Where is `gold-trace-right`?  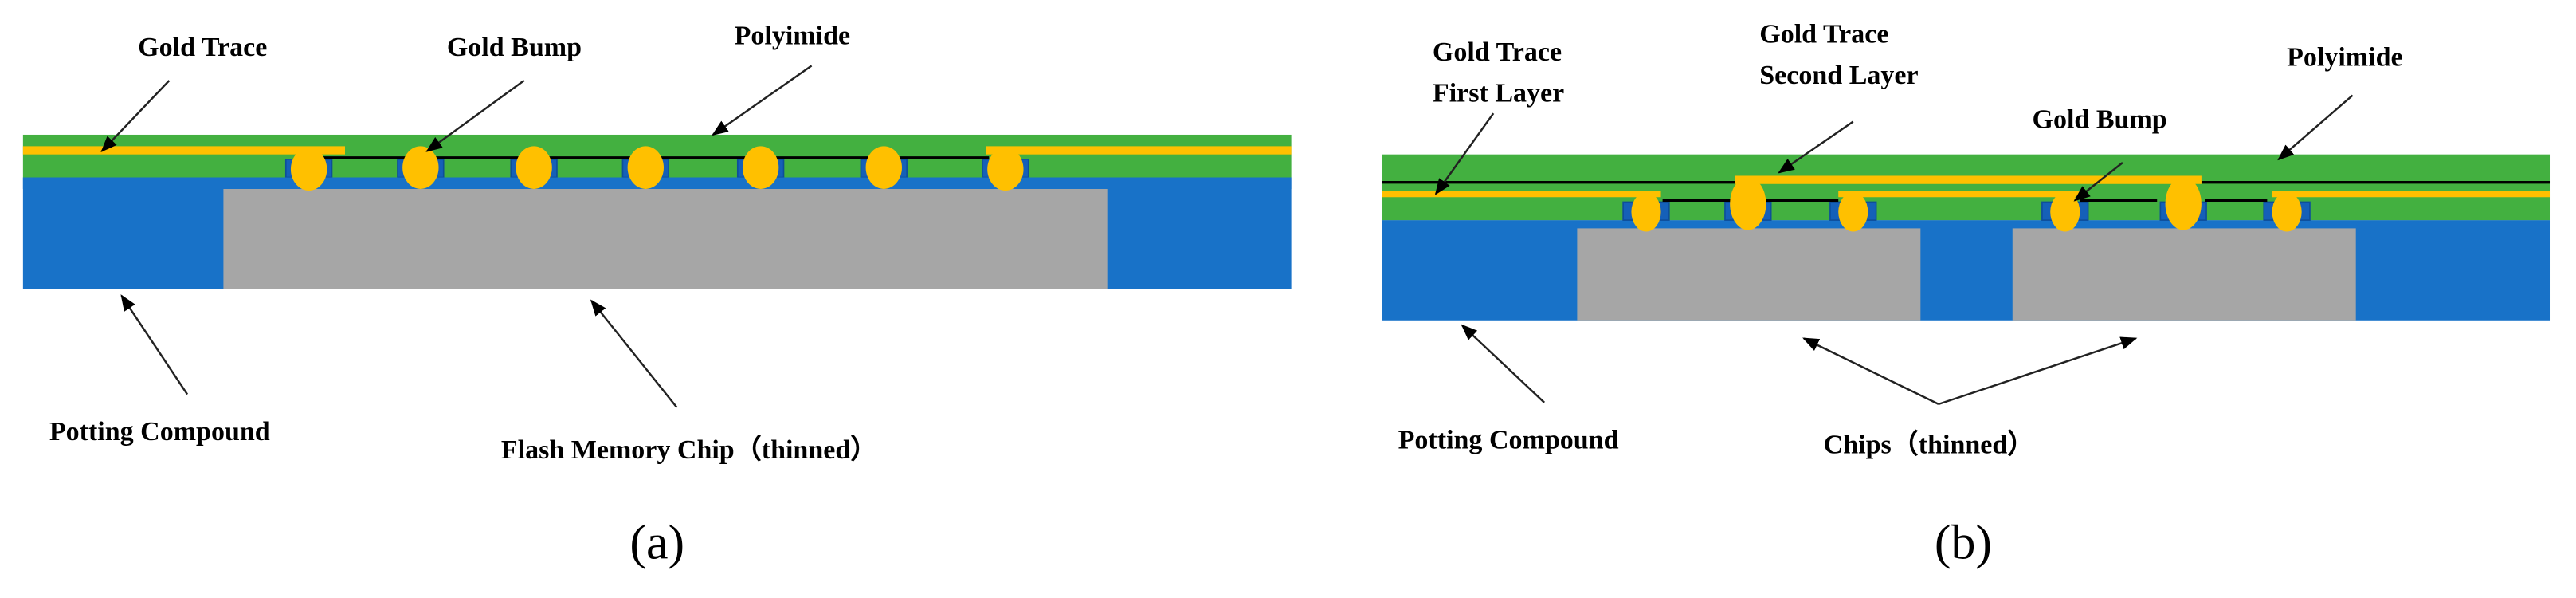 gold-trace-right is located at coordinates (1139, 150).